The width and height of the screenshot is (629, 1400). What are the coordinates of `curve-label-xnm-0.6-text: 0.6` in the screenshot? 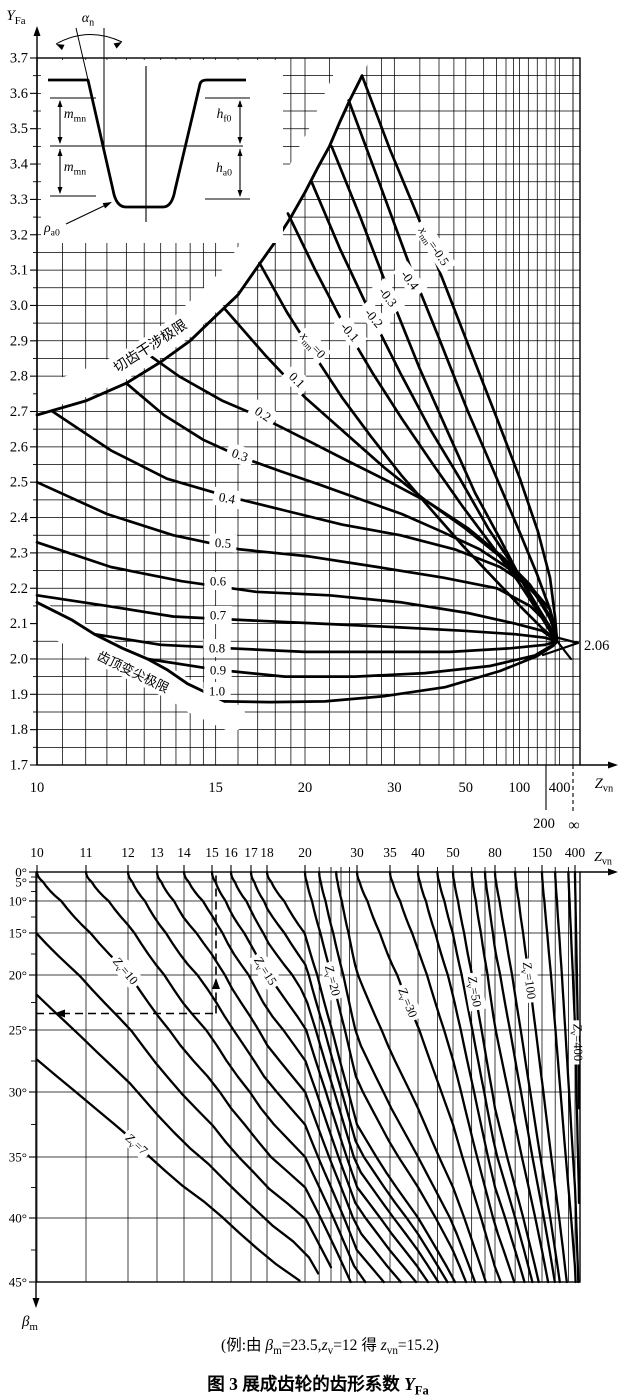 It's located at (218, 580).